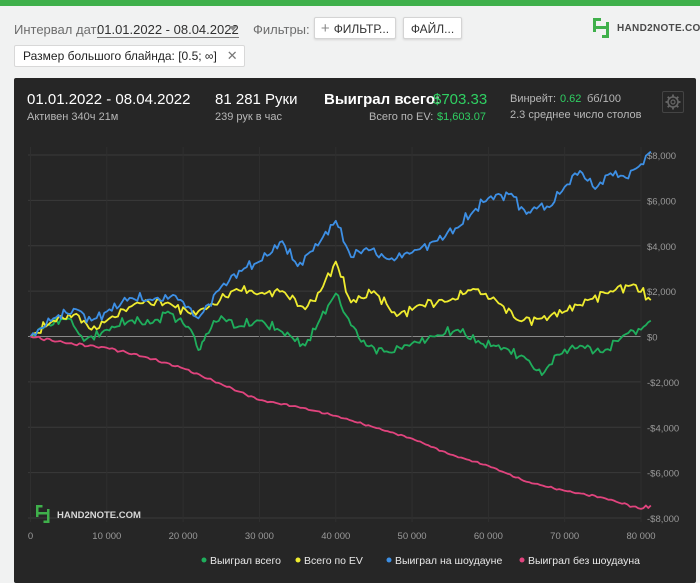  What do you see at coordinates (661, 201) in the screenshot?
I see `y-tick-label: $6,000` at bounding box center [661, 201].